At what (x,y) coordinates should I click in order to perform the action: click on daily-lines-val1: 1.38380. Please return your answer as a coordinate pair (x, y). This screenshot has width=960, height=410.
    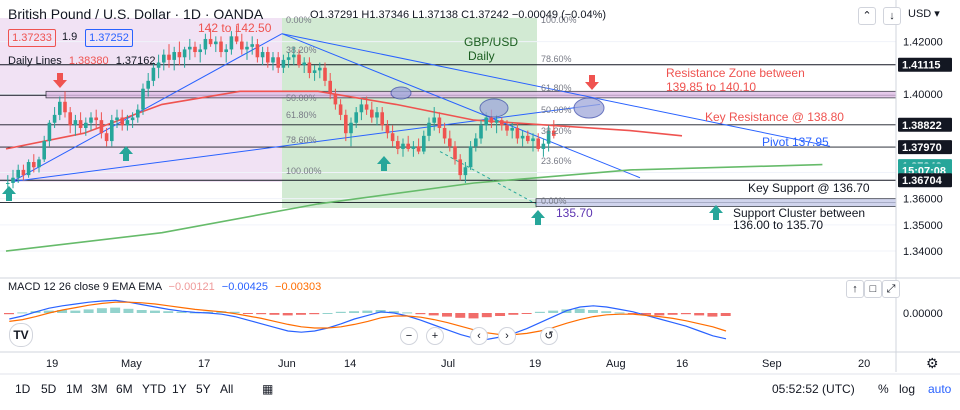
    Looking at the image, I should click on (88, 61).